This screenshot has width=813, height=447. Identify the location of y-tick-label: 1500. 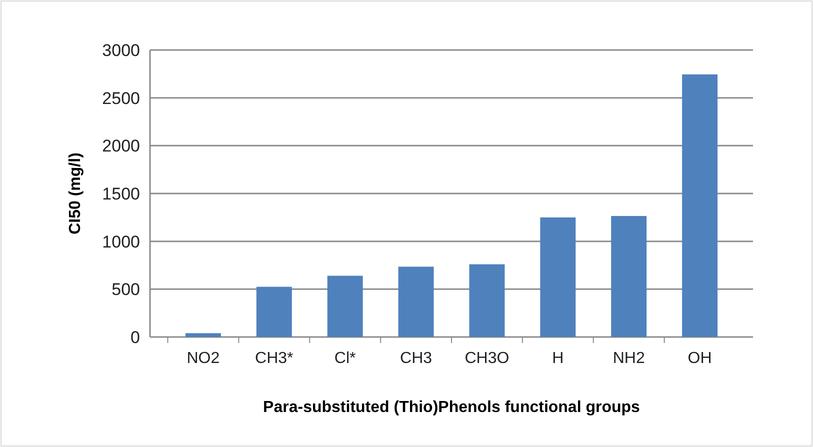
(121, 194).